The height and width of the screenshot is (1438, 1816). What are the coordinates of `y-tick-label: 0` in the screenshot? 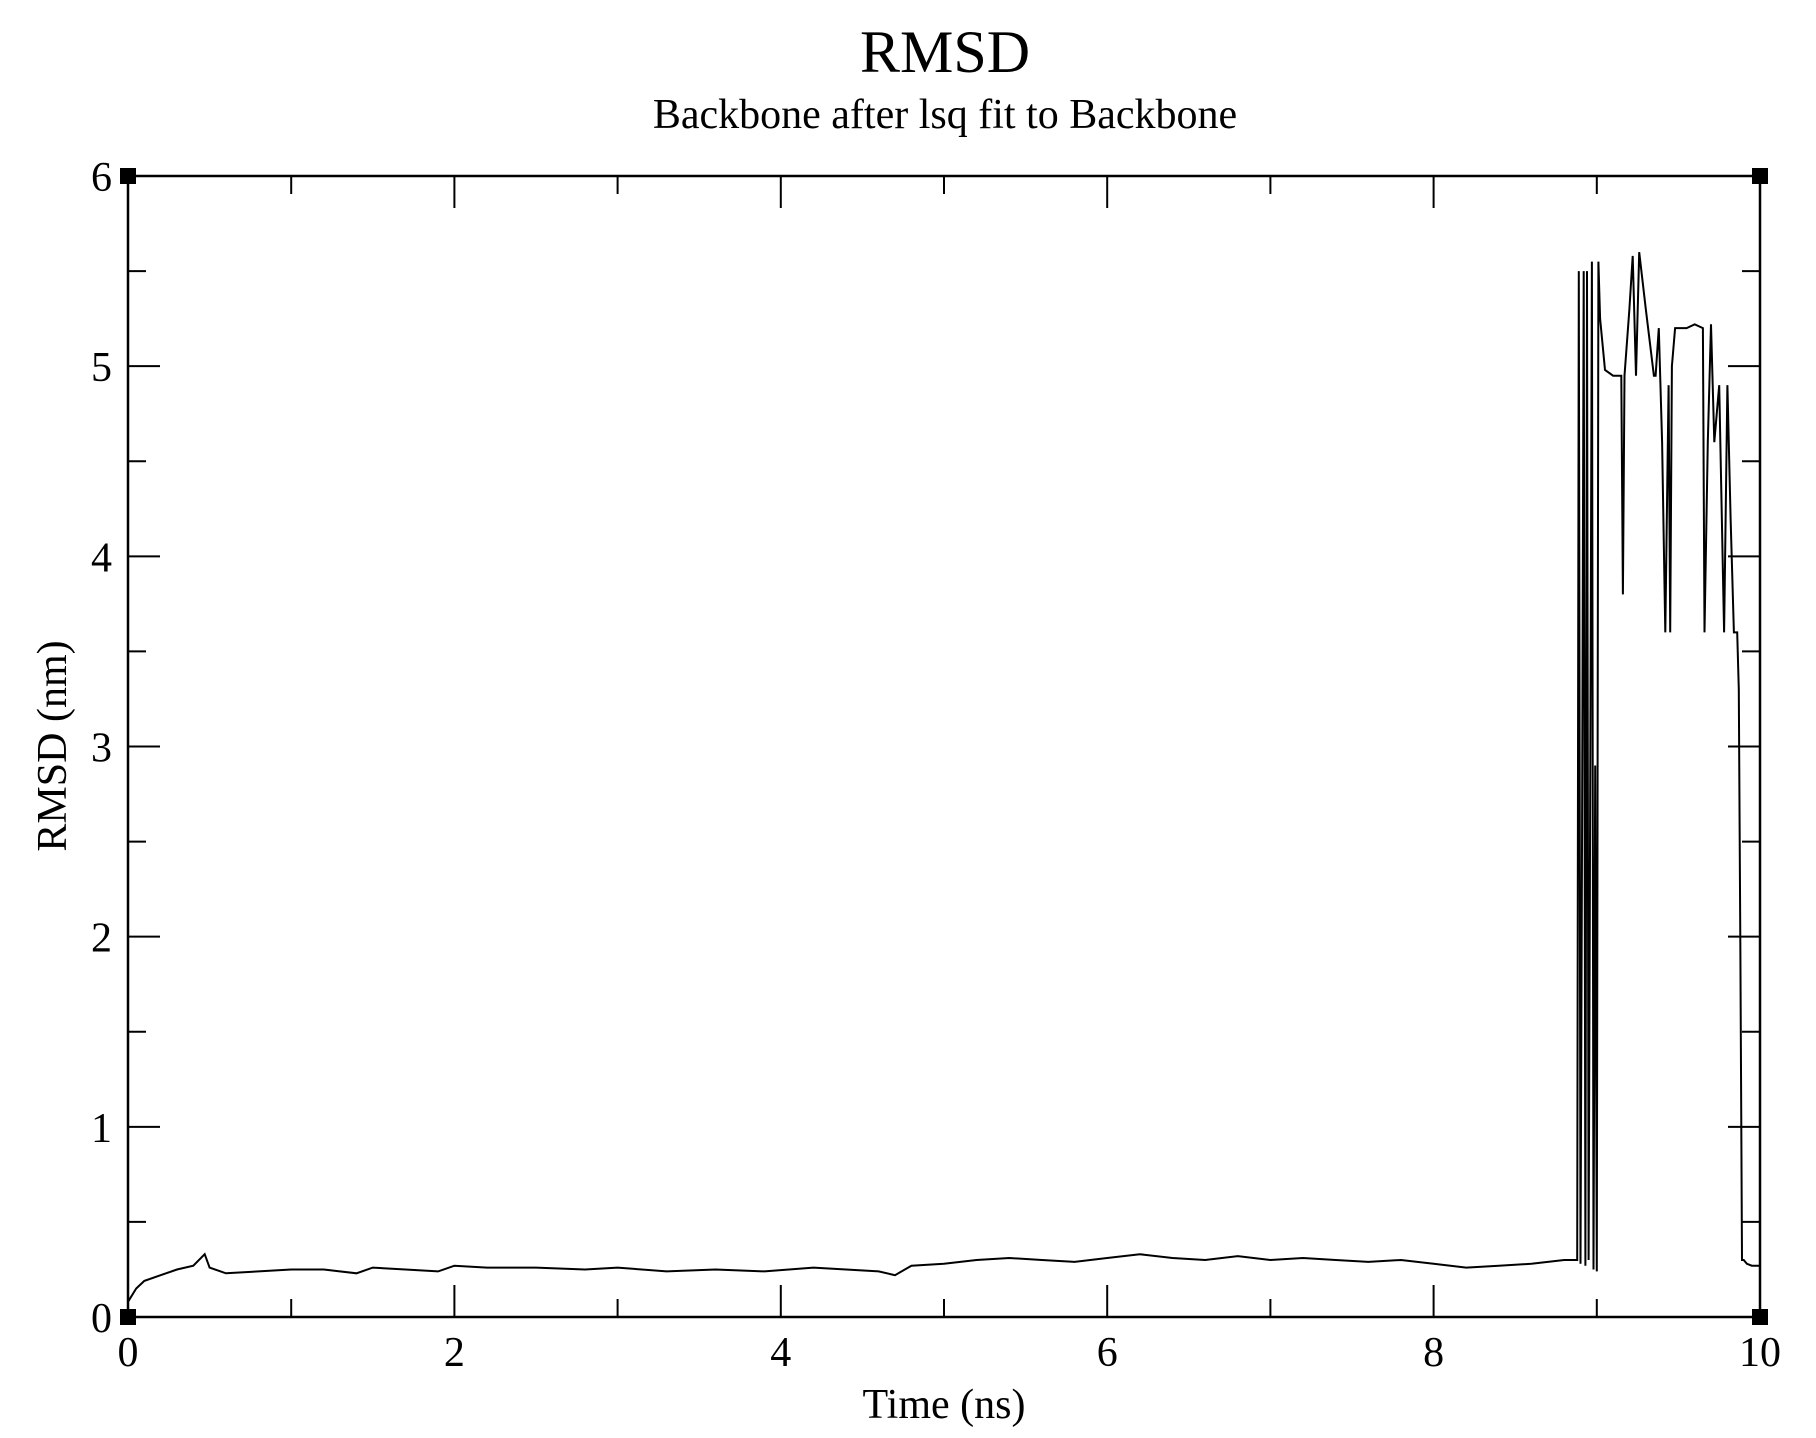 It's located at (101, 1319).